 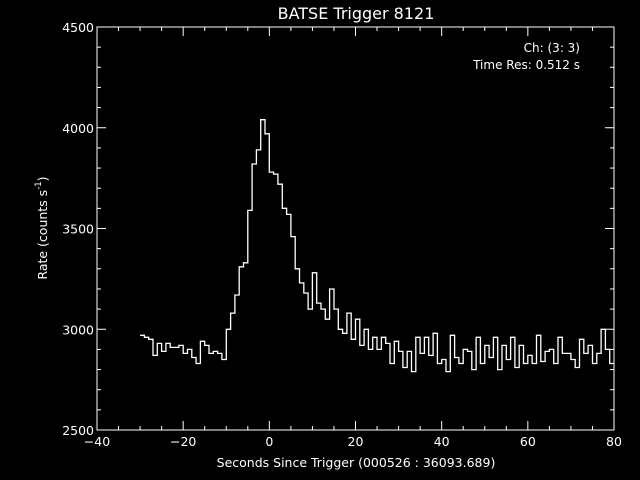 What do you see at coordinates (42, 178) in the screenshot?
I see `y-axis-label-close: )` at bounding box center [42, 178].